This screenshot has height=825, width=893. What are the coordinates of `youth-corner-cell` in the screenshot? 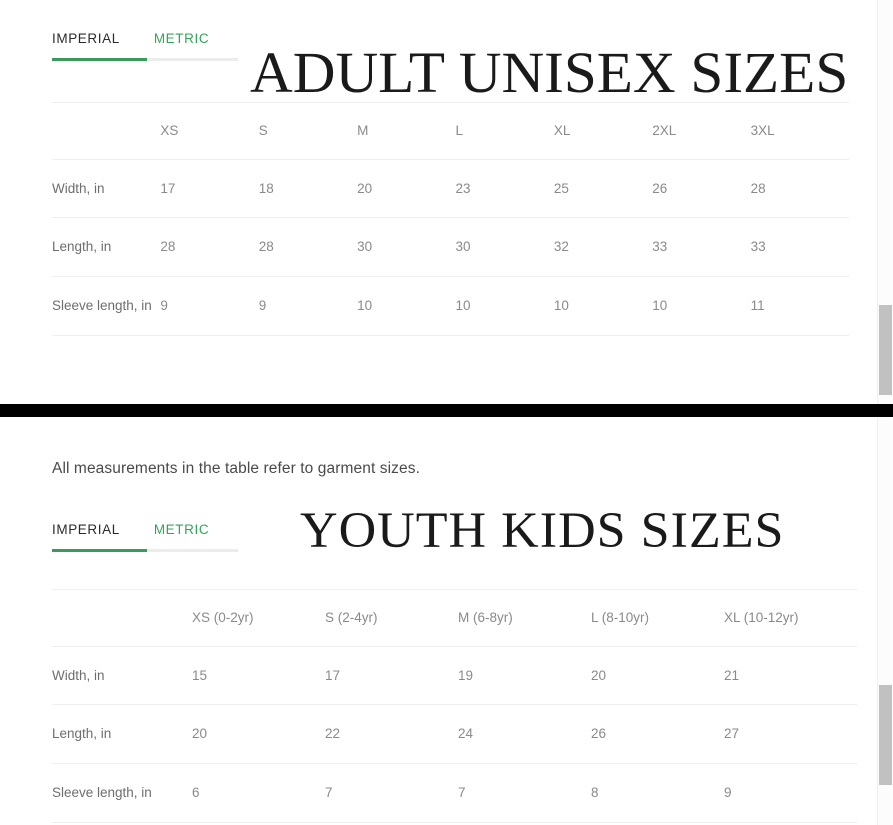 It's located at (122, 618).